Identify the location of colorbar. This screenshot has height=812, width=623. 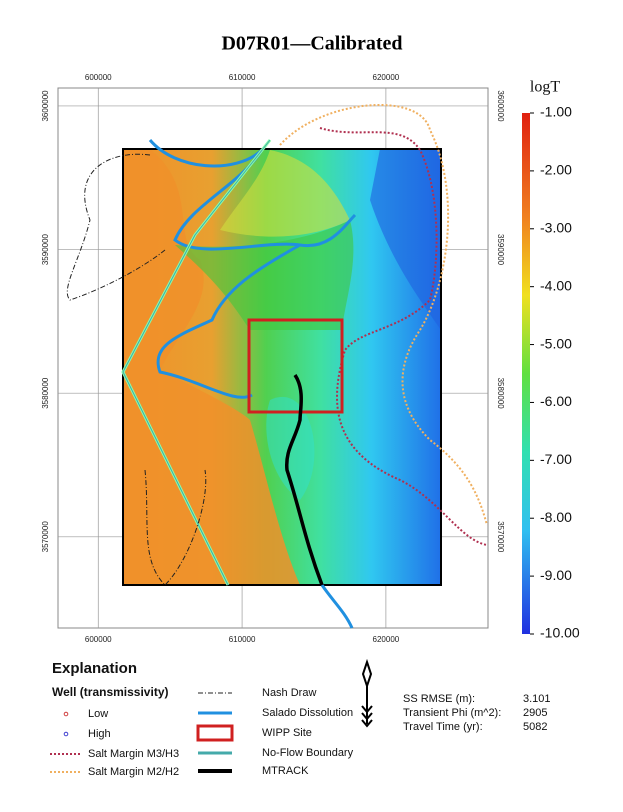
(526, 373).